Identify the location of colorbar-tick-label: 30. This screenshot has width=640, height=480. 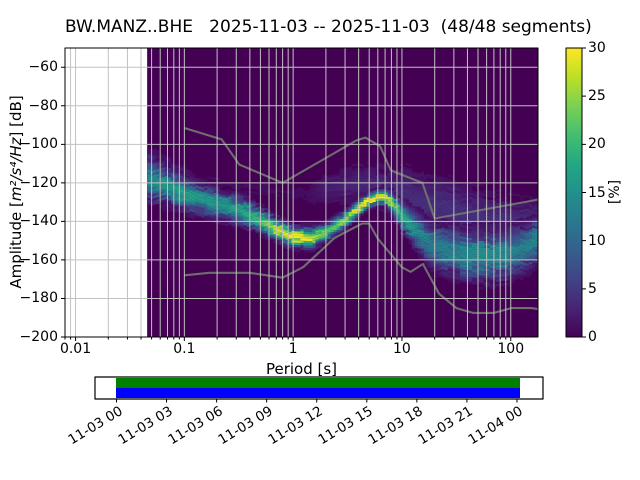
(597, 48).